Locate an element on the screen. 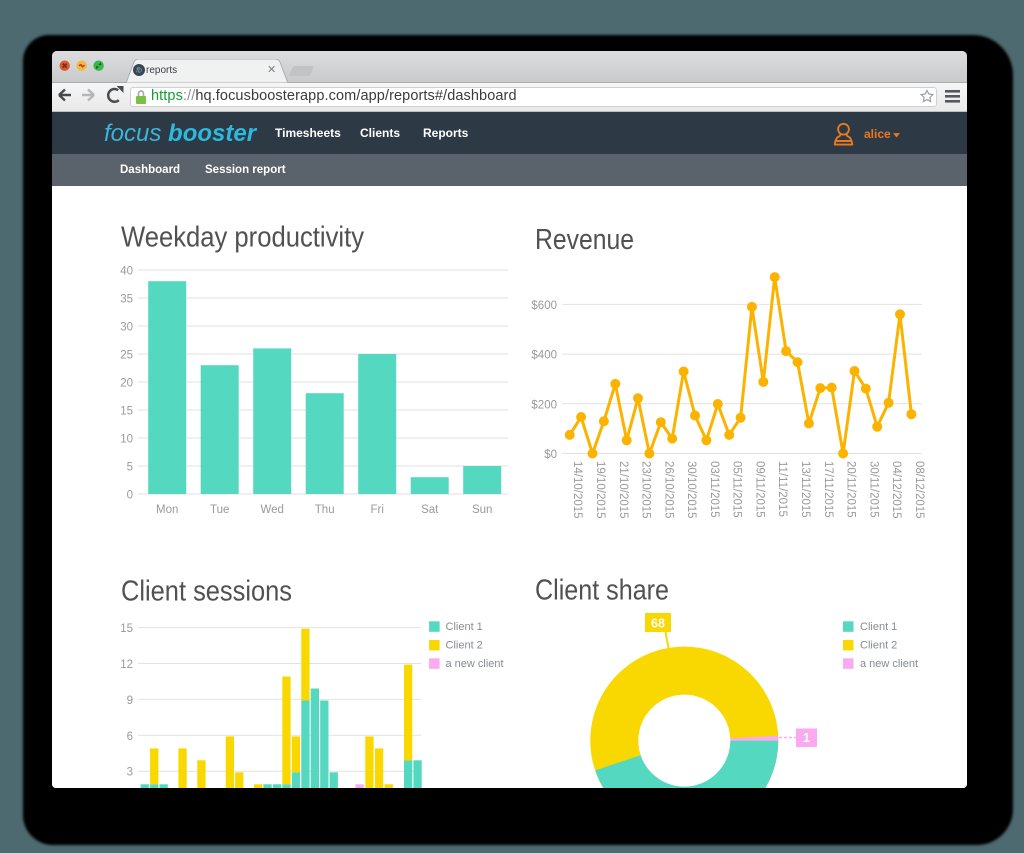 Image resolution: width=1024 pixels, height=853 pixels. svg-text: 40 is located at coordinates (126, 272).